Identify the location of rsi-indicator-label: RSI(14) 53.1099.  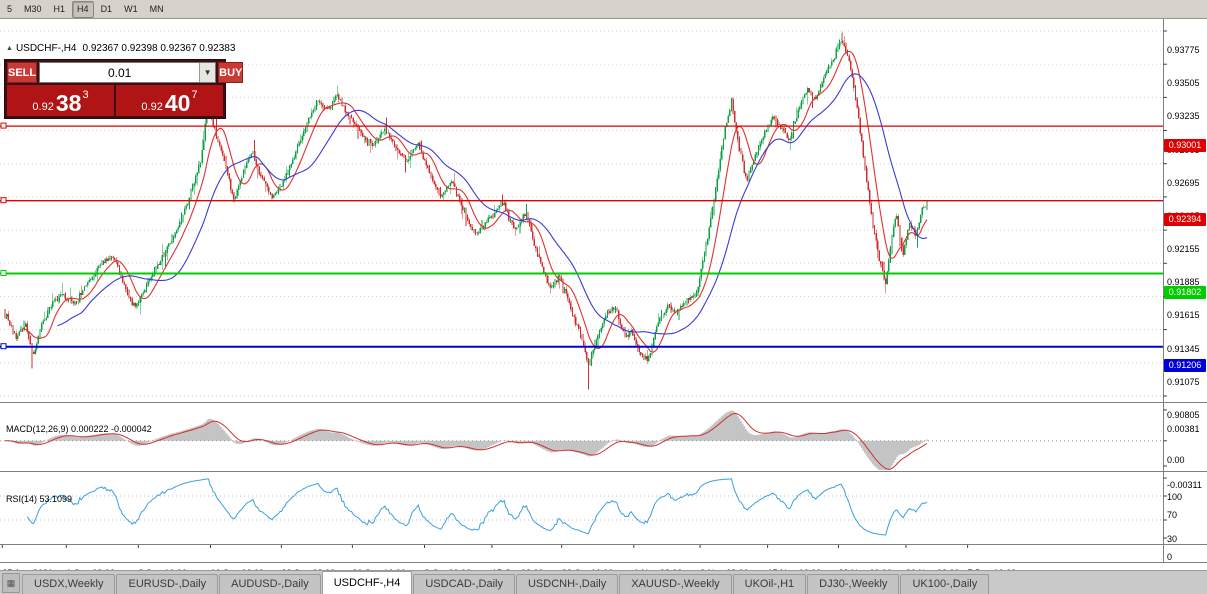
(39, 499).